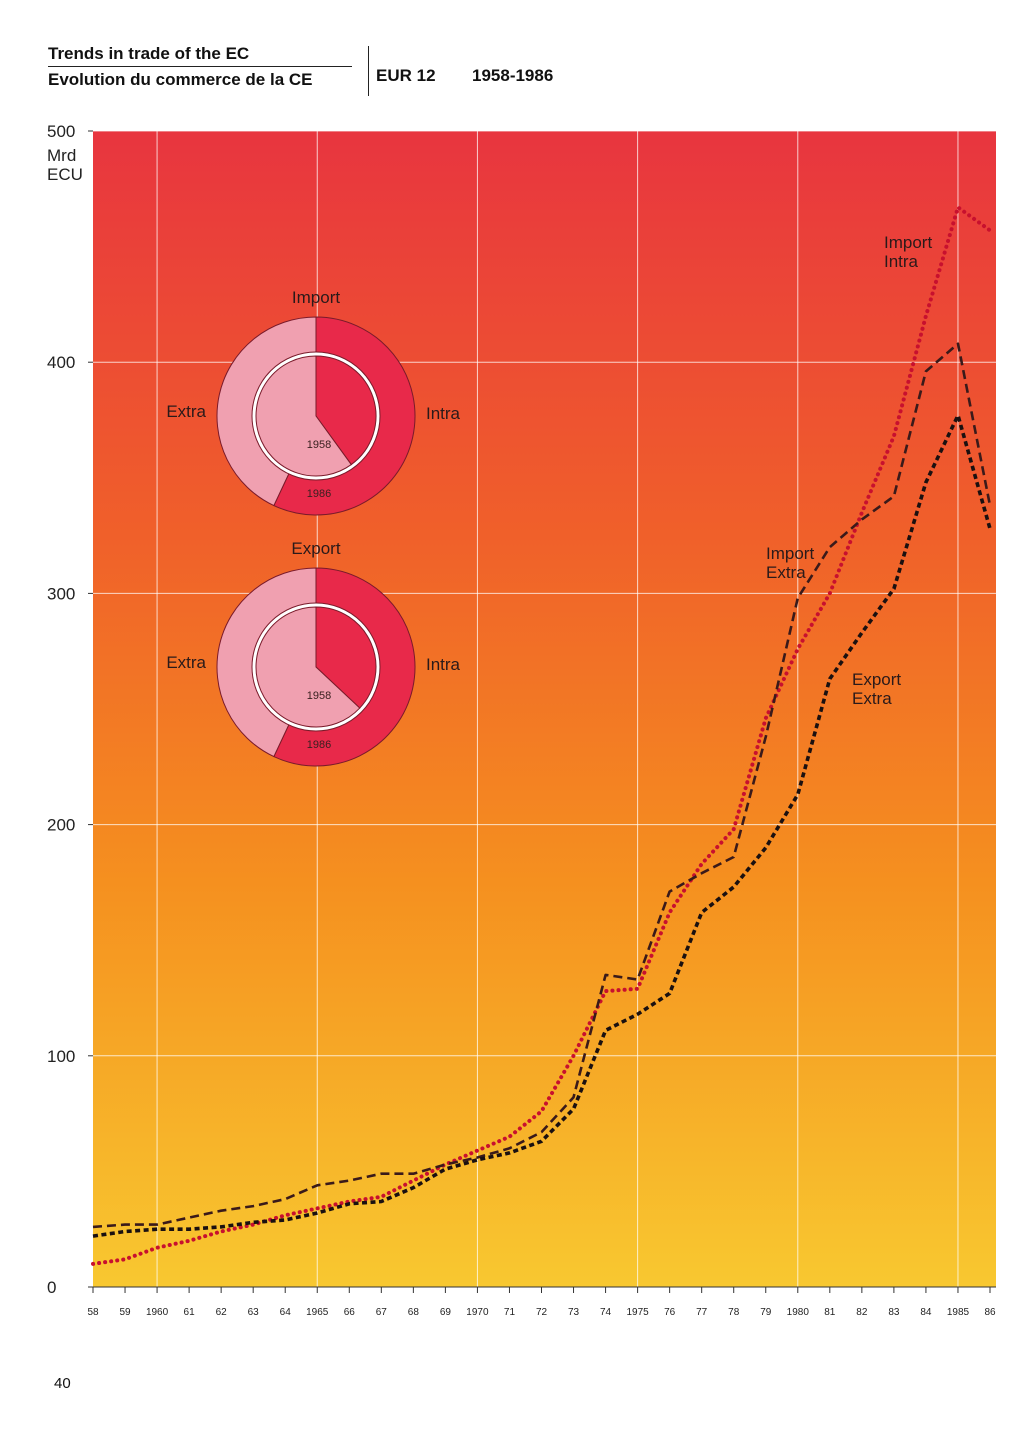  I want to click on y-axis-unit-line2: ECU, so click(65, 174).